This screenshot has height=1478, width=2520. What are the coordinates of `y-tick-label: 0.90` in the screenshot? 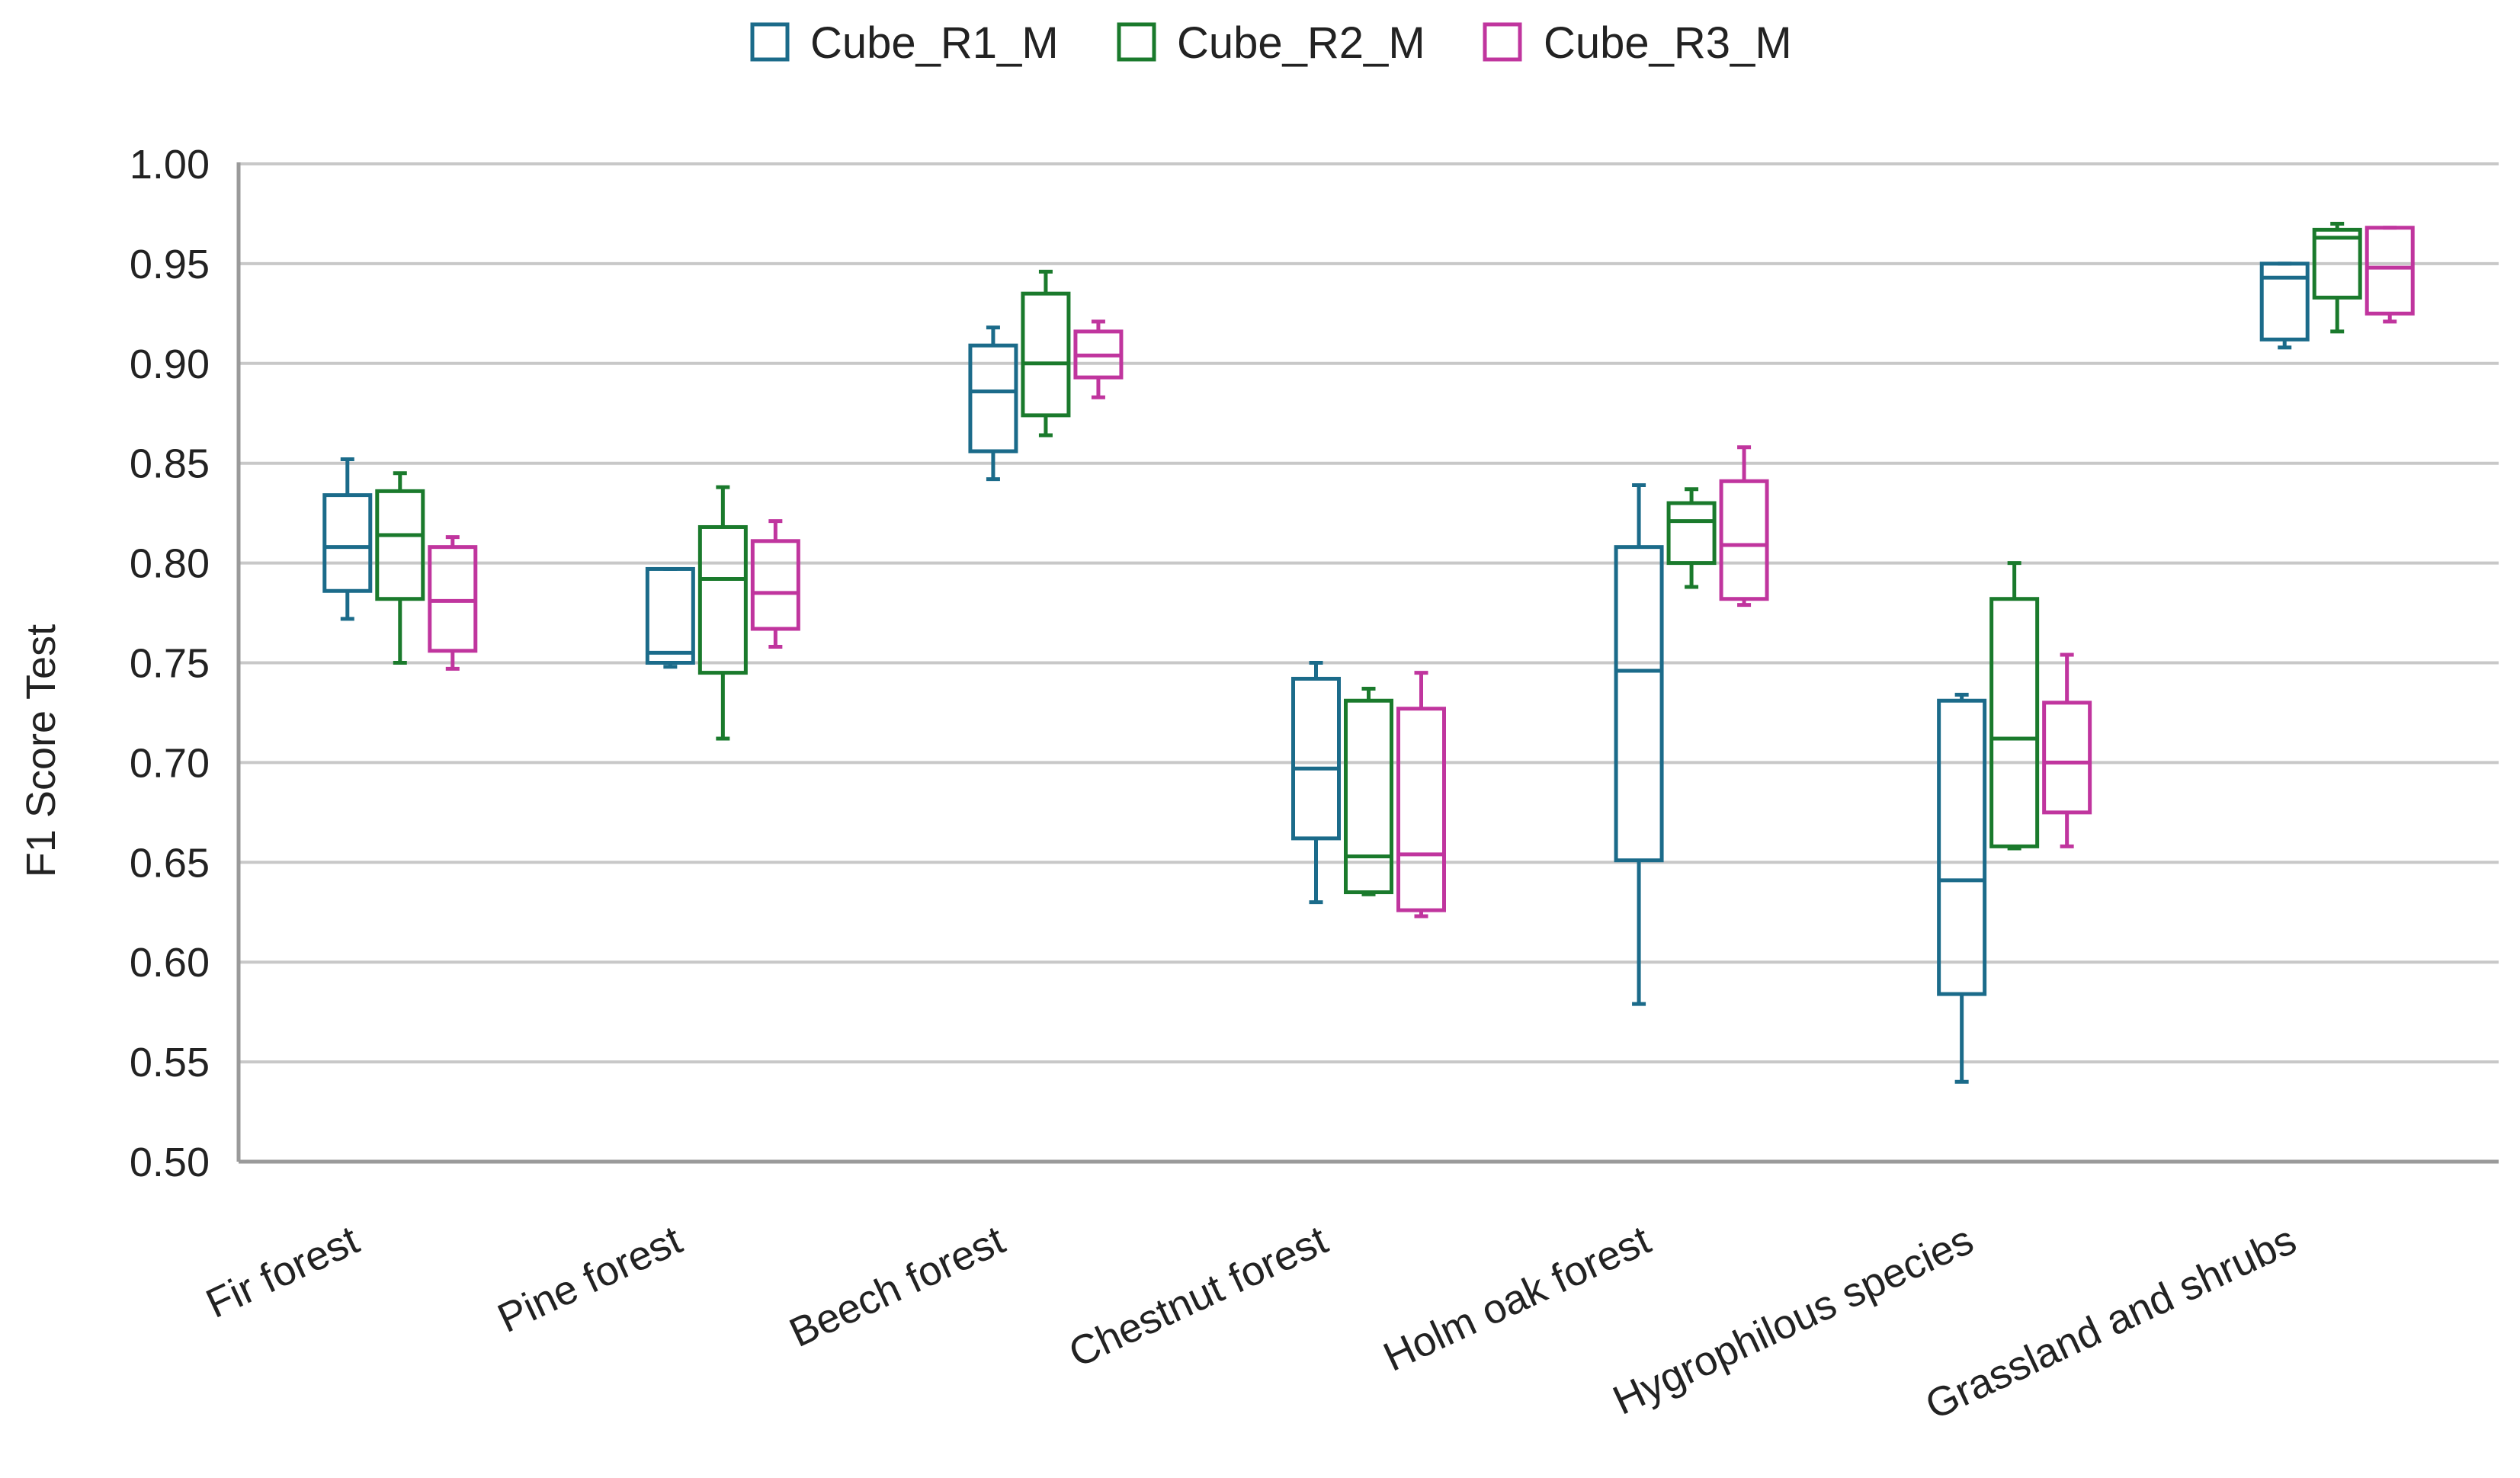 It's located at (170, 364).